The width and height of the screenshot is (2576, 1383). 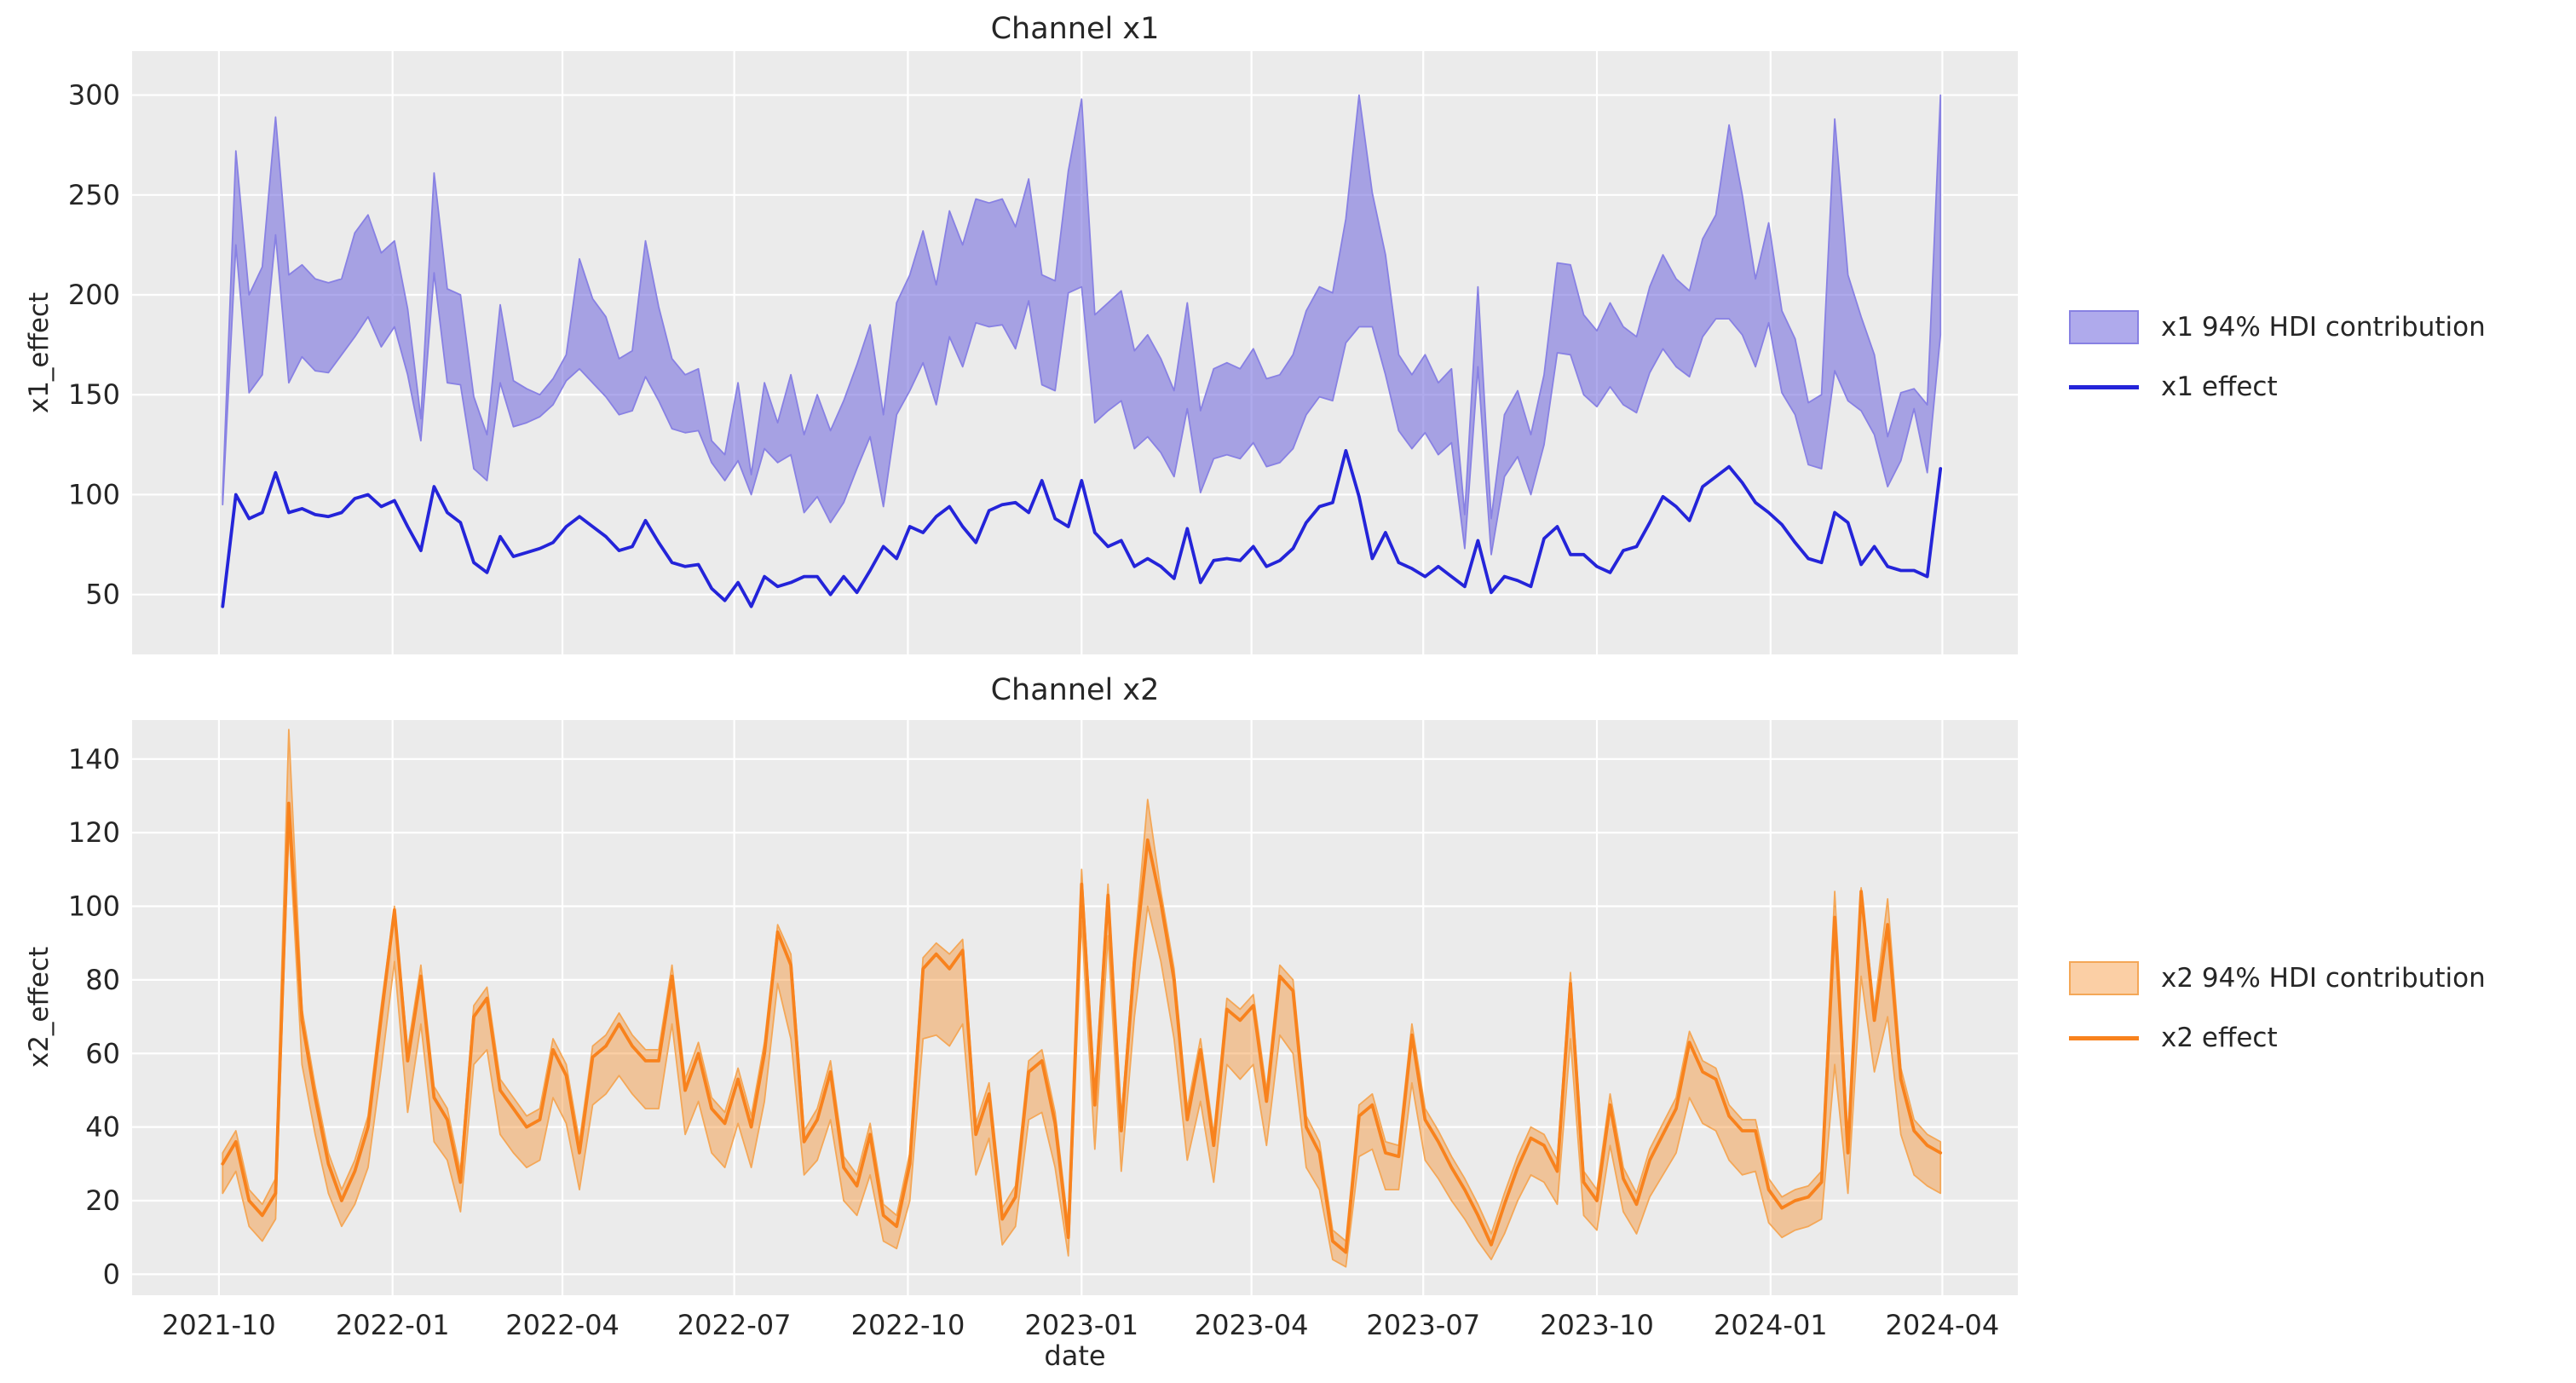 I want to click on x-tick-label: 2023-01, so click(x=1081, y=1325).